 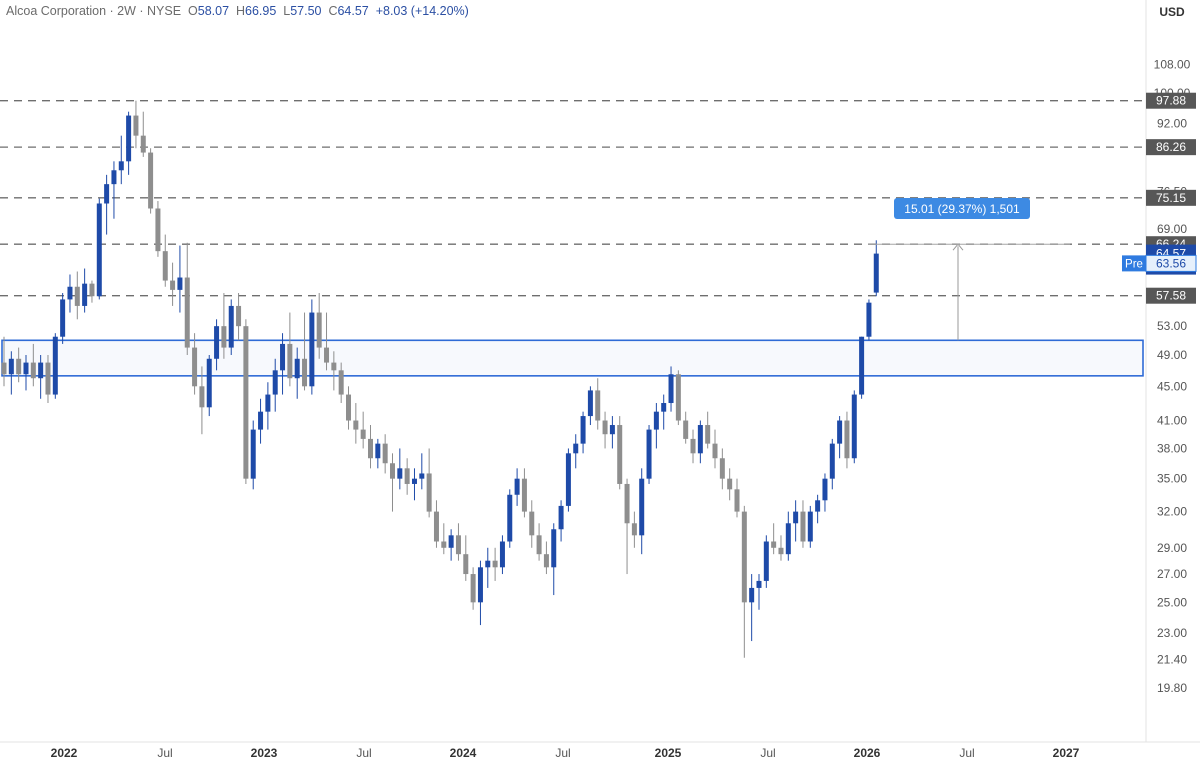 What do you see at coordinates (353, 11) in the screenshot?
I see `legend-close: 64.57` at bounding box center [353, 11].